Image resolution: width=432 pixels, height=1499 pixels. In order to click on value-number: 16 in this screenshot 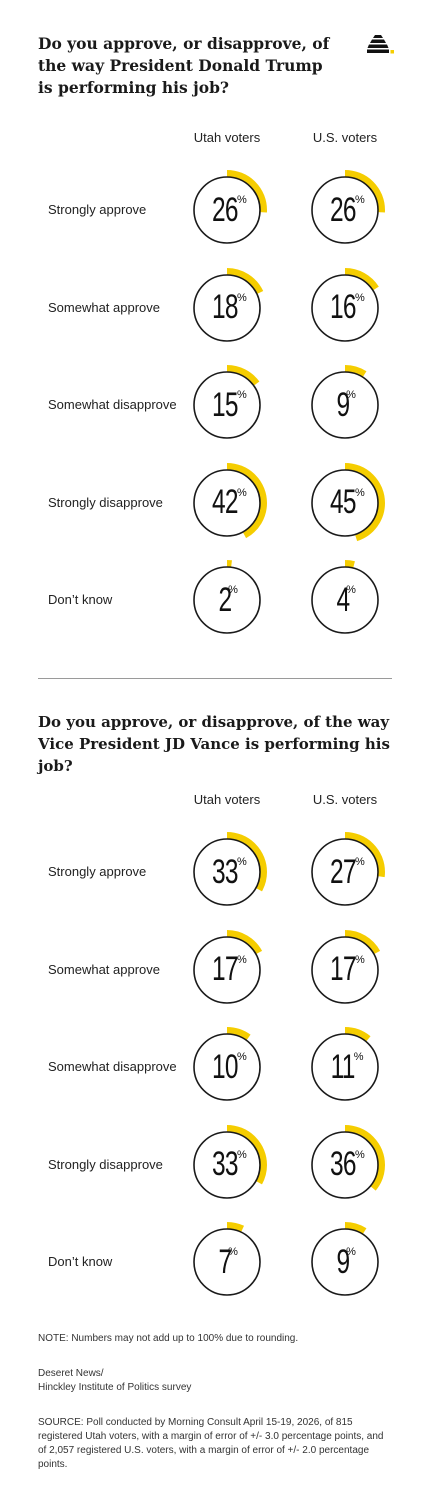, I will do `click(343, 307)`.